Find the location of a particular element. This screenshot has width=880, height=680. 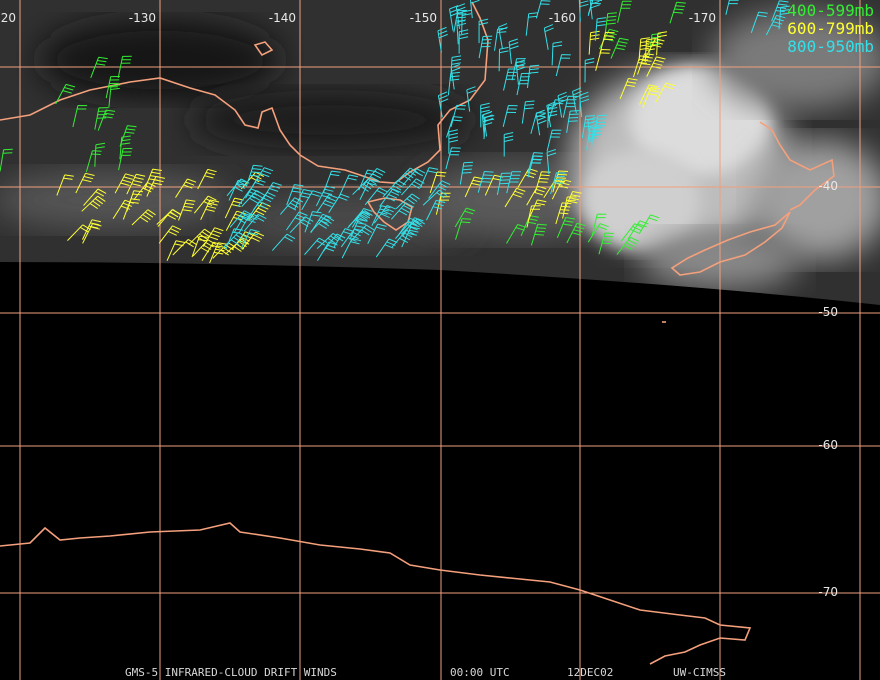

longitude-label: -120 is located at coordinates (8, 18).